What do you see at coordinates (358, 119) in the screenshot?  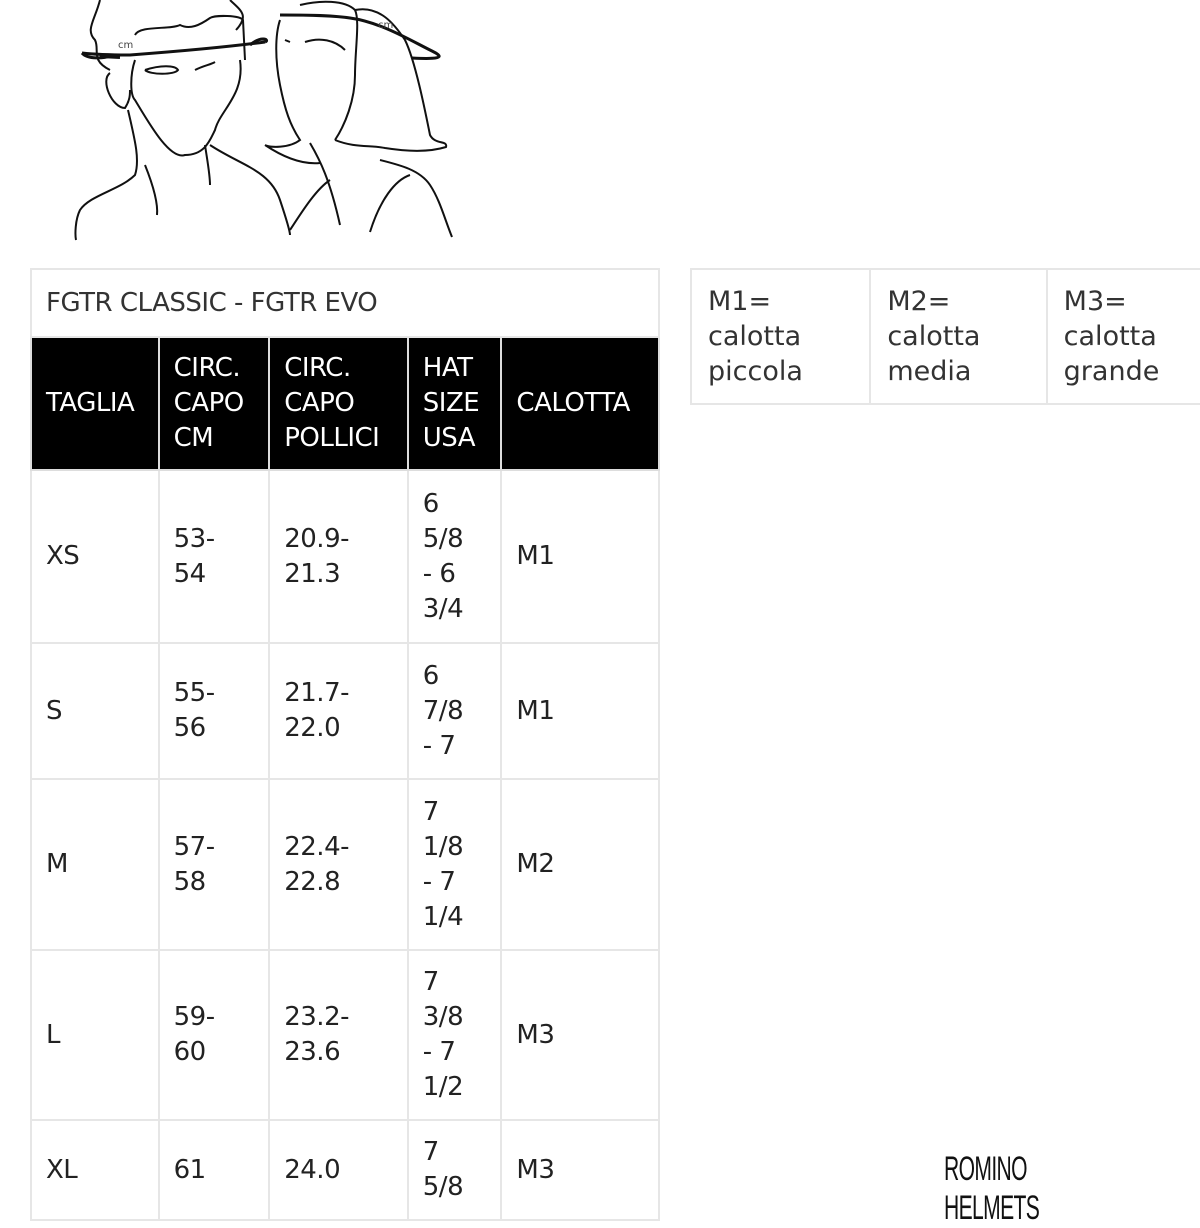 I see `woman-figure: cm` at bounding box center [358, 119].